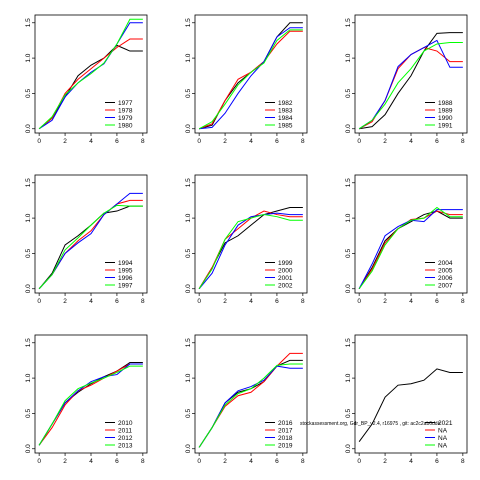 The width and height of the screenshot is (480, 480). What do you see at coordinates (445, 278) in the screenshot?
I see `legend-label: 2006` at bounding box center [445, 278].